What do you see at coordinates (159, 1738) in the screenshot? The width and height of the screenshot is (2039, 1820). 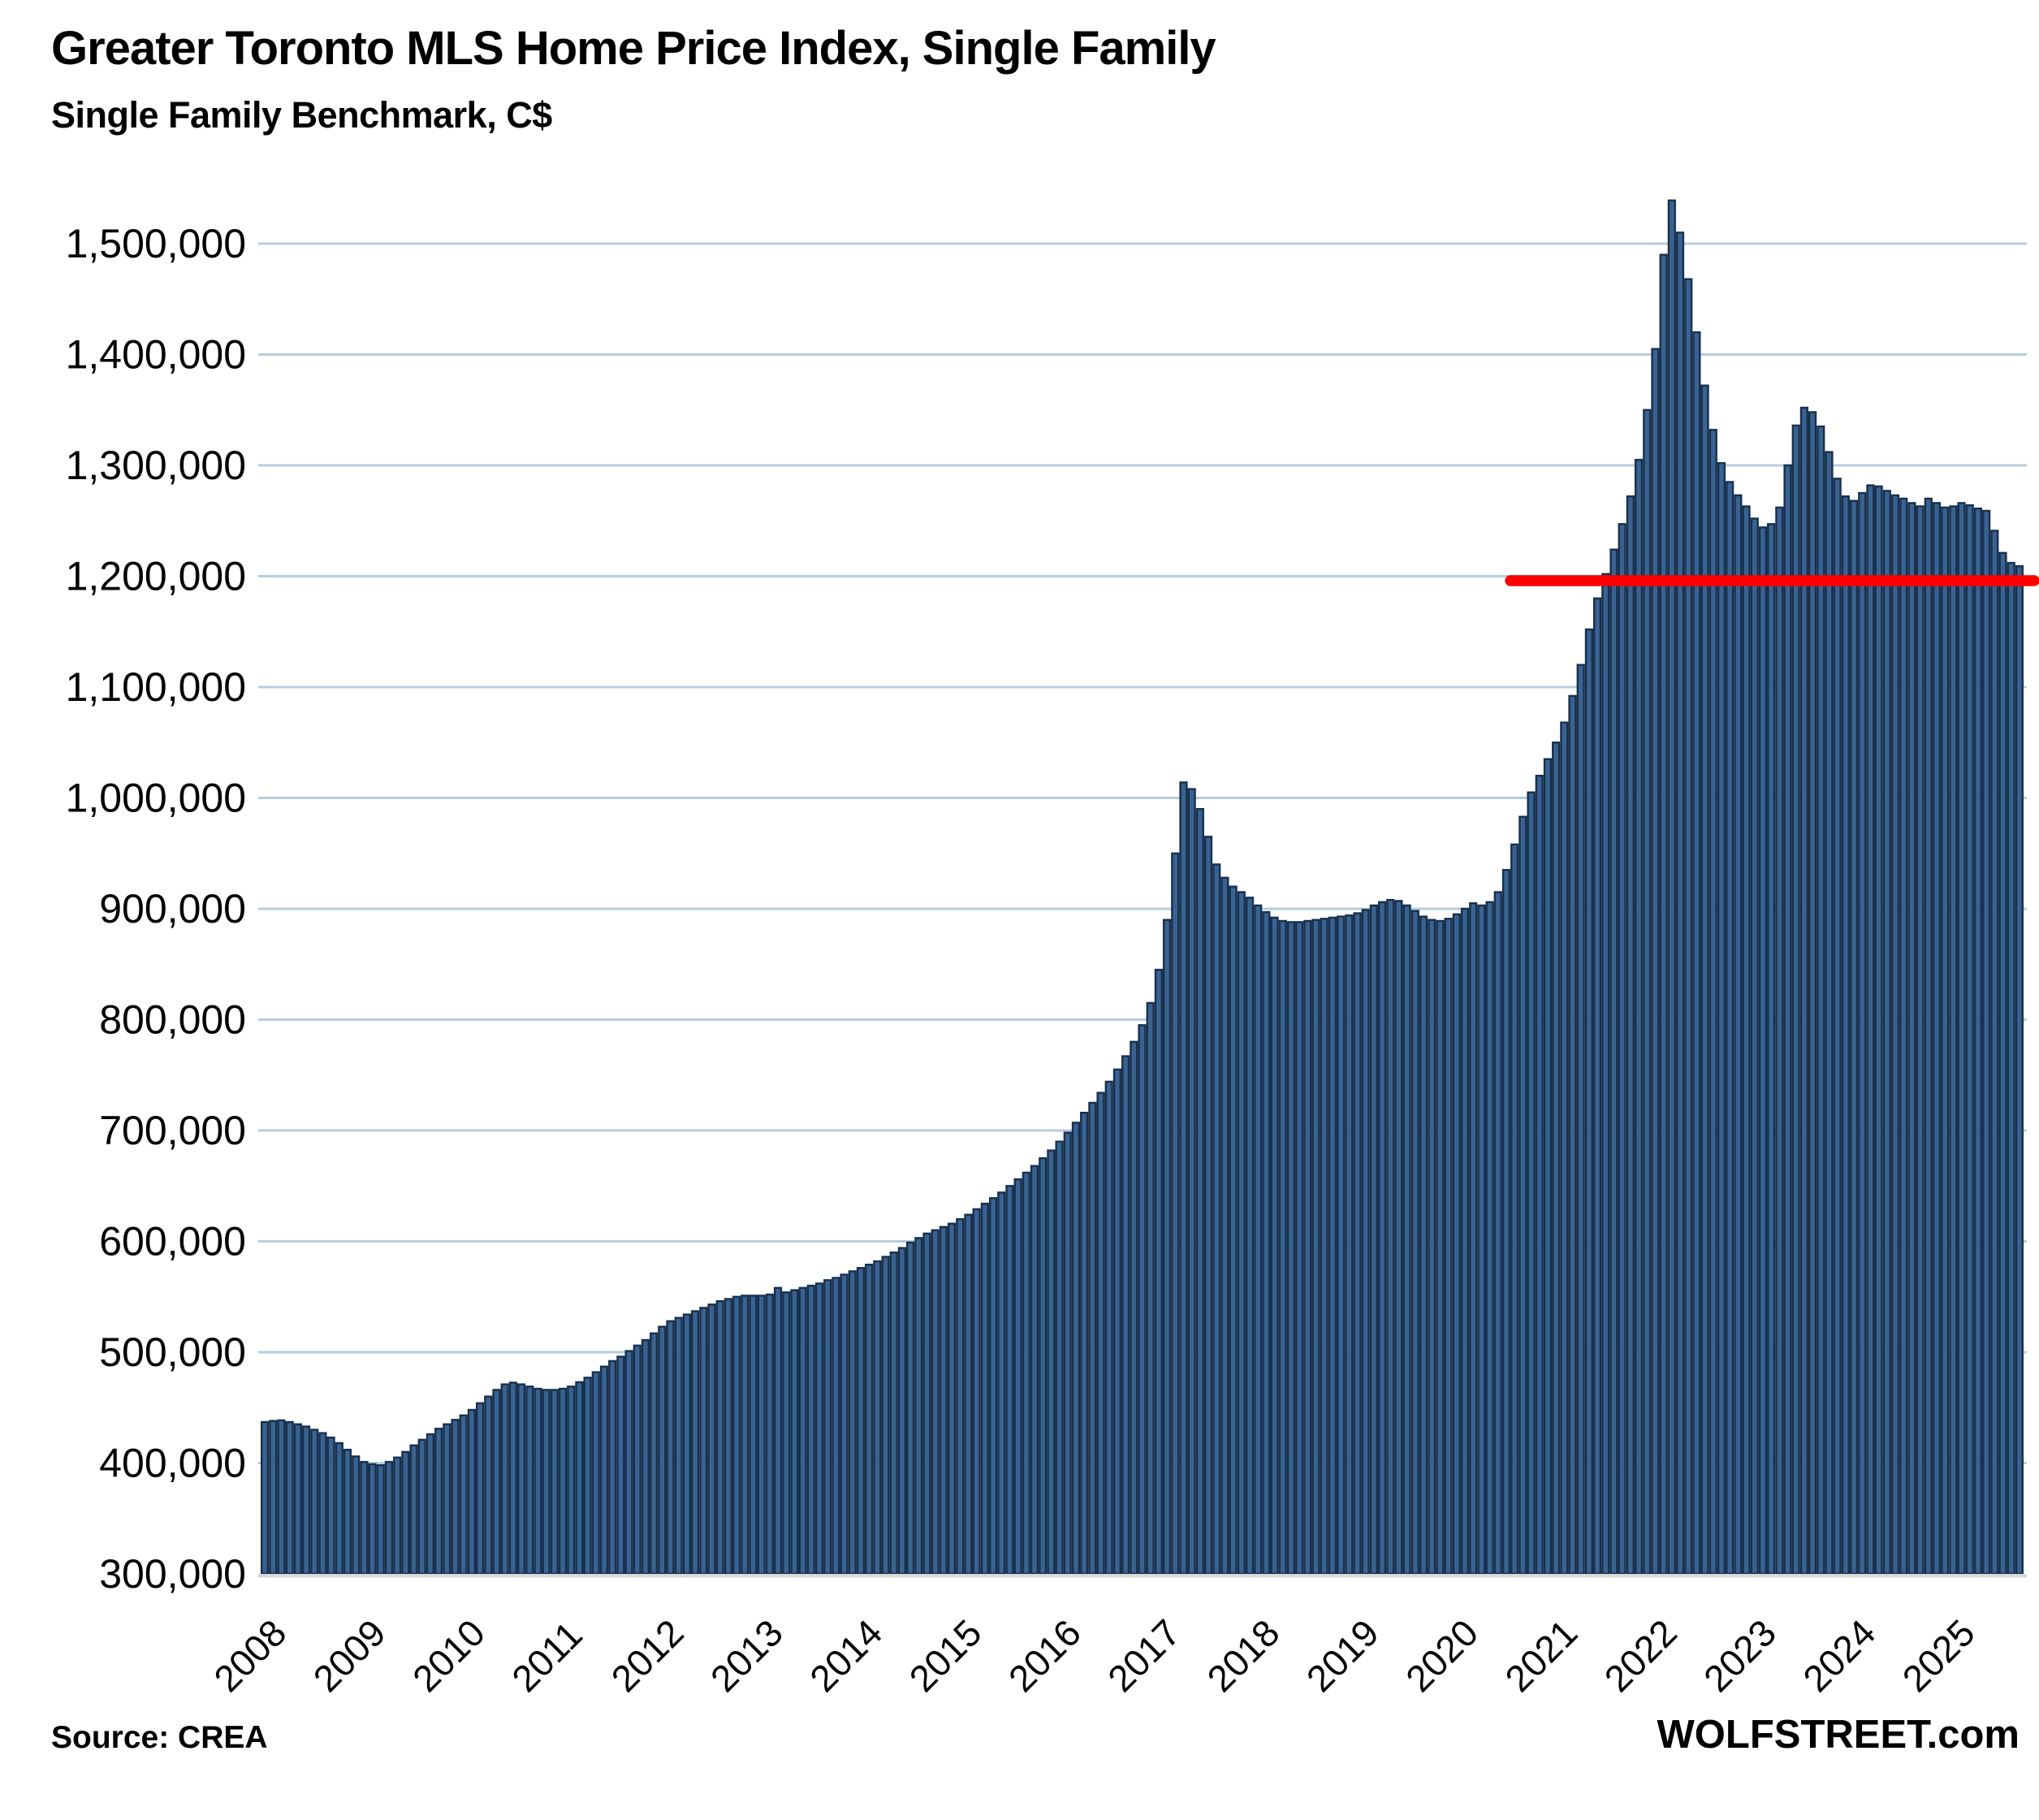 I see `source-label: Source: CREA` at bounding box center [159, 1738].